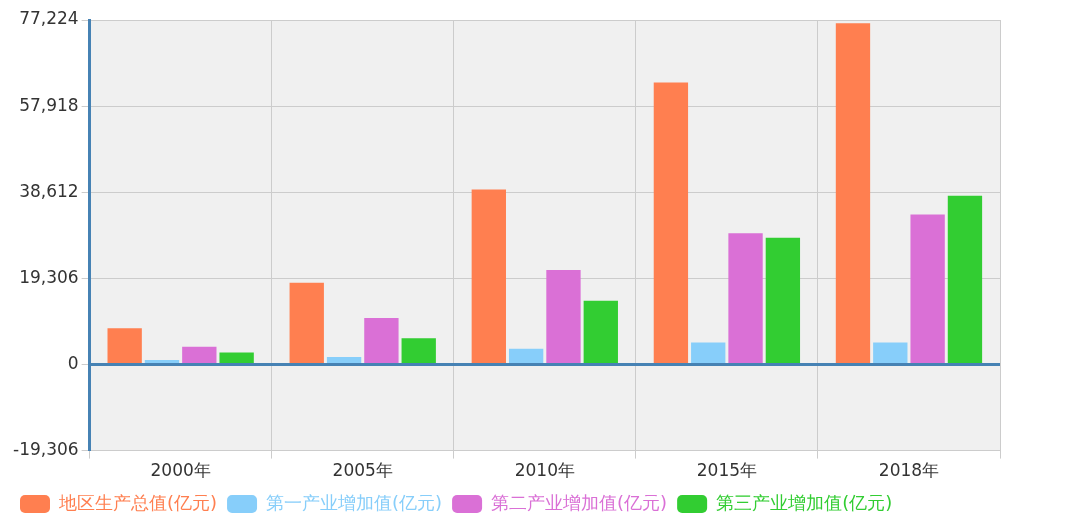 This screenshot has width=1080, height=523. Describe the element at coordinates (49, 190) in the screenshot. I see `y-tick-label: 38,612` at that location.